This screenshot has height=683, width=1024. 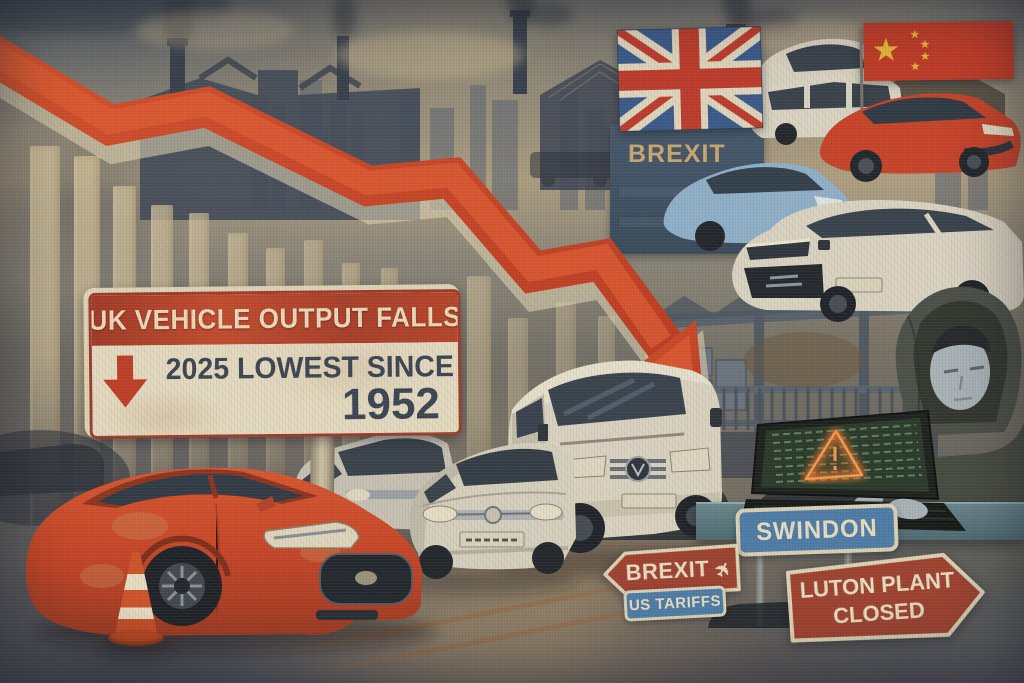 I want to click on us-tariffs-label: US TARIFFS, so click(x=675, y=603).